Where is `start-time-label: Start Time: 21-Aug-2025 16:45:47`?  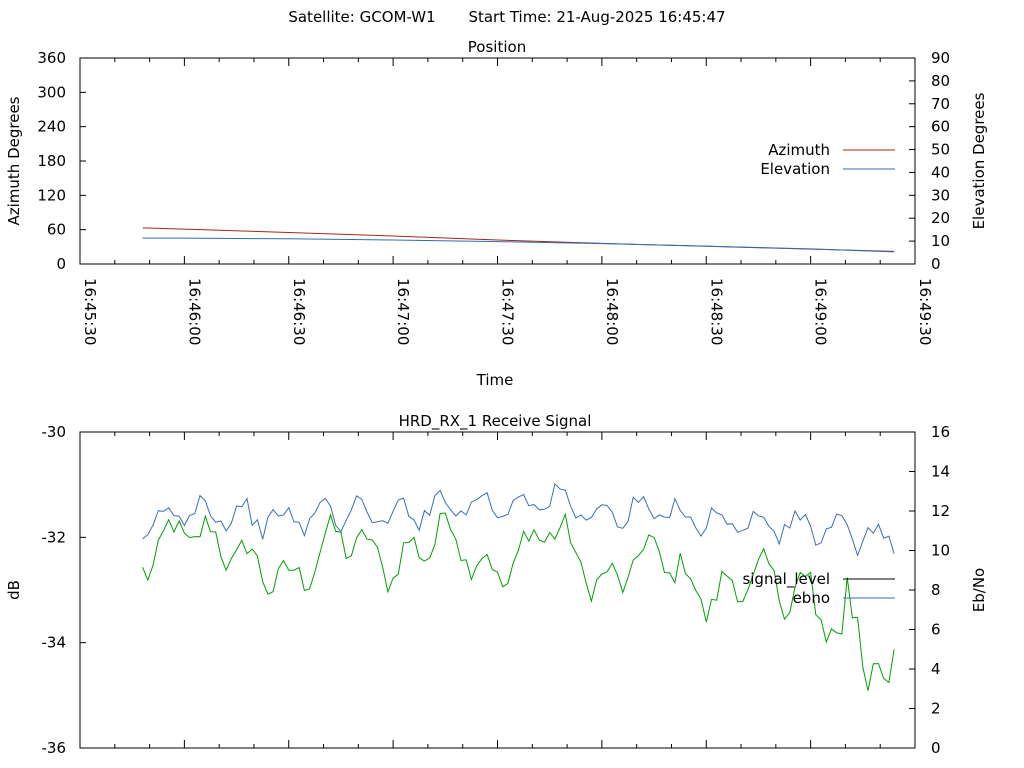 start-time-label: Start Time: 21-Aug-2025 16:45:47 is located at coordinates (596, 17).